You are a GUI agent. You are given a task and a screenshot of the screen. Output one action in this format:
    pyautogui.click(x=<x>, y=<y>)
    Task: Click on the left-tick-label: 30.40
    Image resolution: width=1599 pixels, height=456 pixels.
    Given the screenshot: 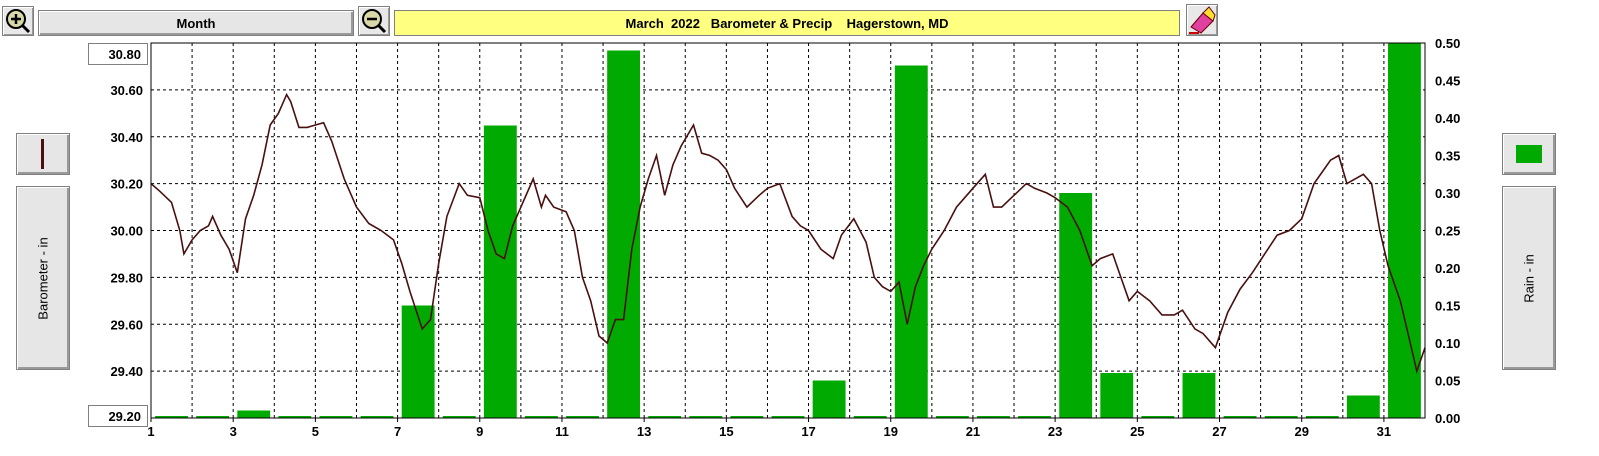 What is the action you would take?
    pyautogui.click(x=126, y=137)
    